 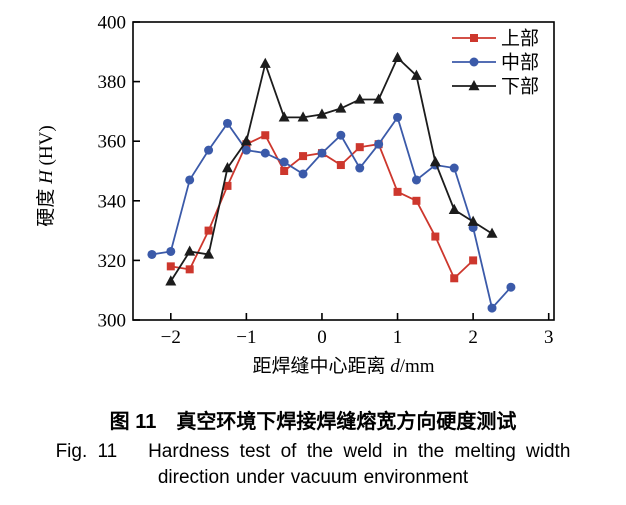 What do you see at coordinates (322, 337) in the screenshot?
I see `x-tick-label: 0` at bounding box center [322, 337].